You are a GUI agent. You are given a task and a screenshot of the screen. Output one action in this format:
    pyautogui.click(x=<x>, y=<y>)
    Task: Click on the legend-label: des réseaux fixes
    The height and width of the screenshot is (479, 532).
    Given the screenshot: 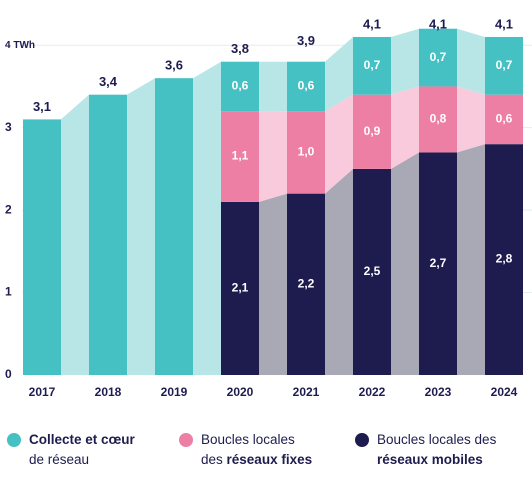 What is the action you would take?
    pyautogui.click(x=256, y=459)
    